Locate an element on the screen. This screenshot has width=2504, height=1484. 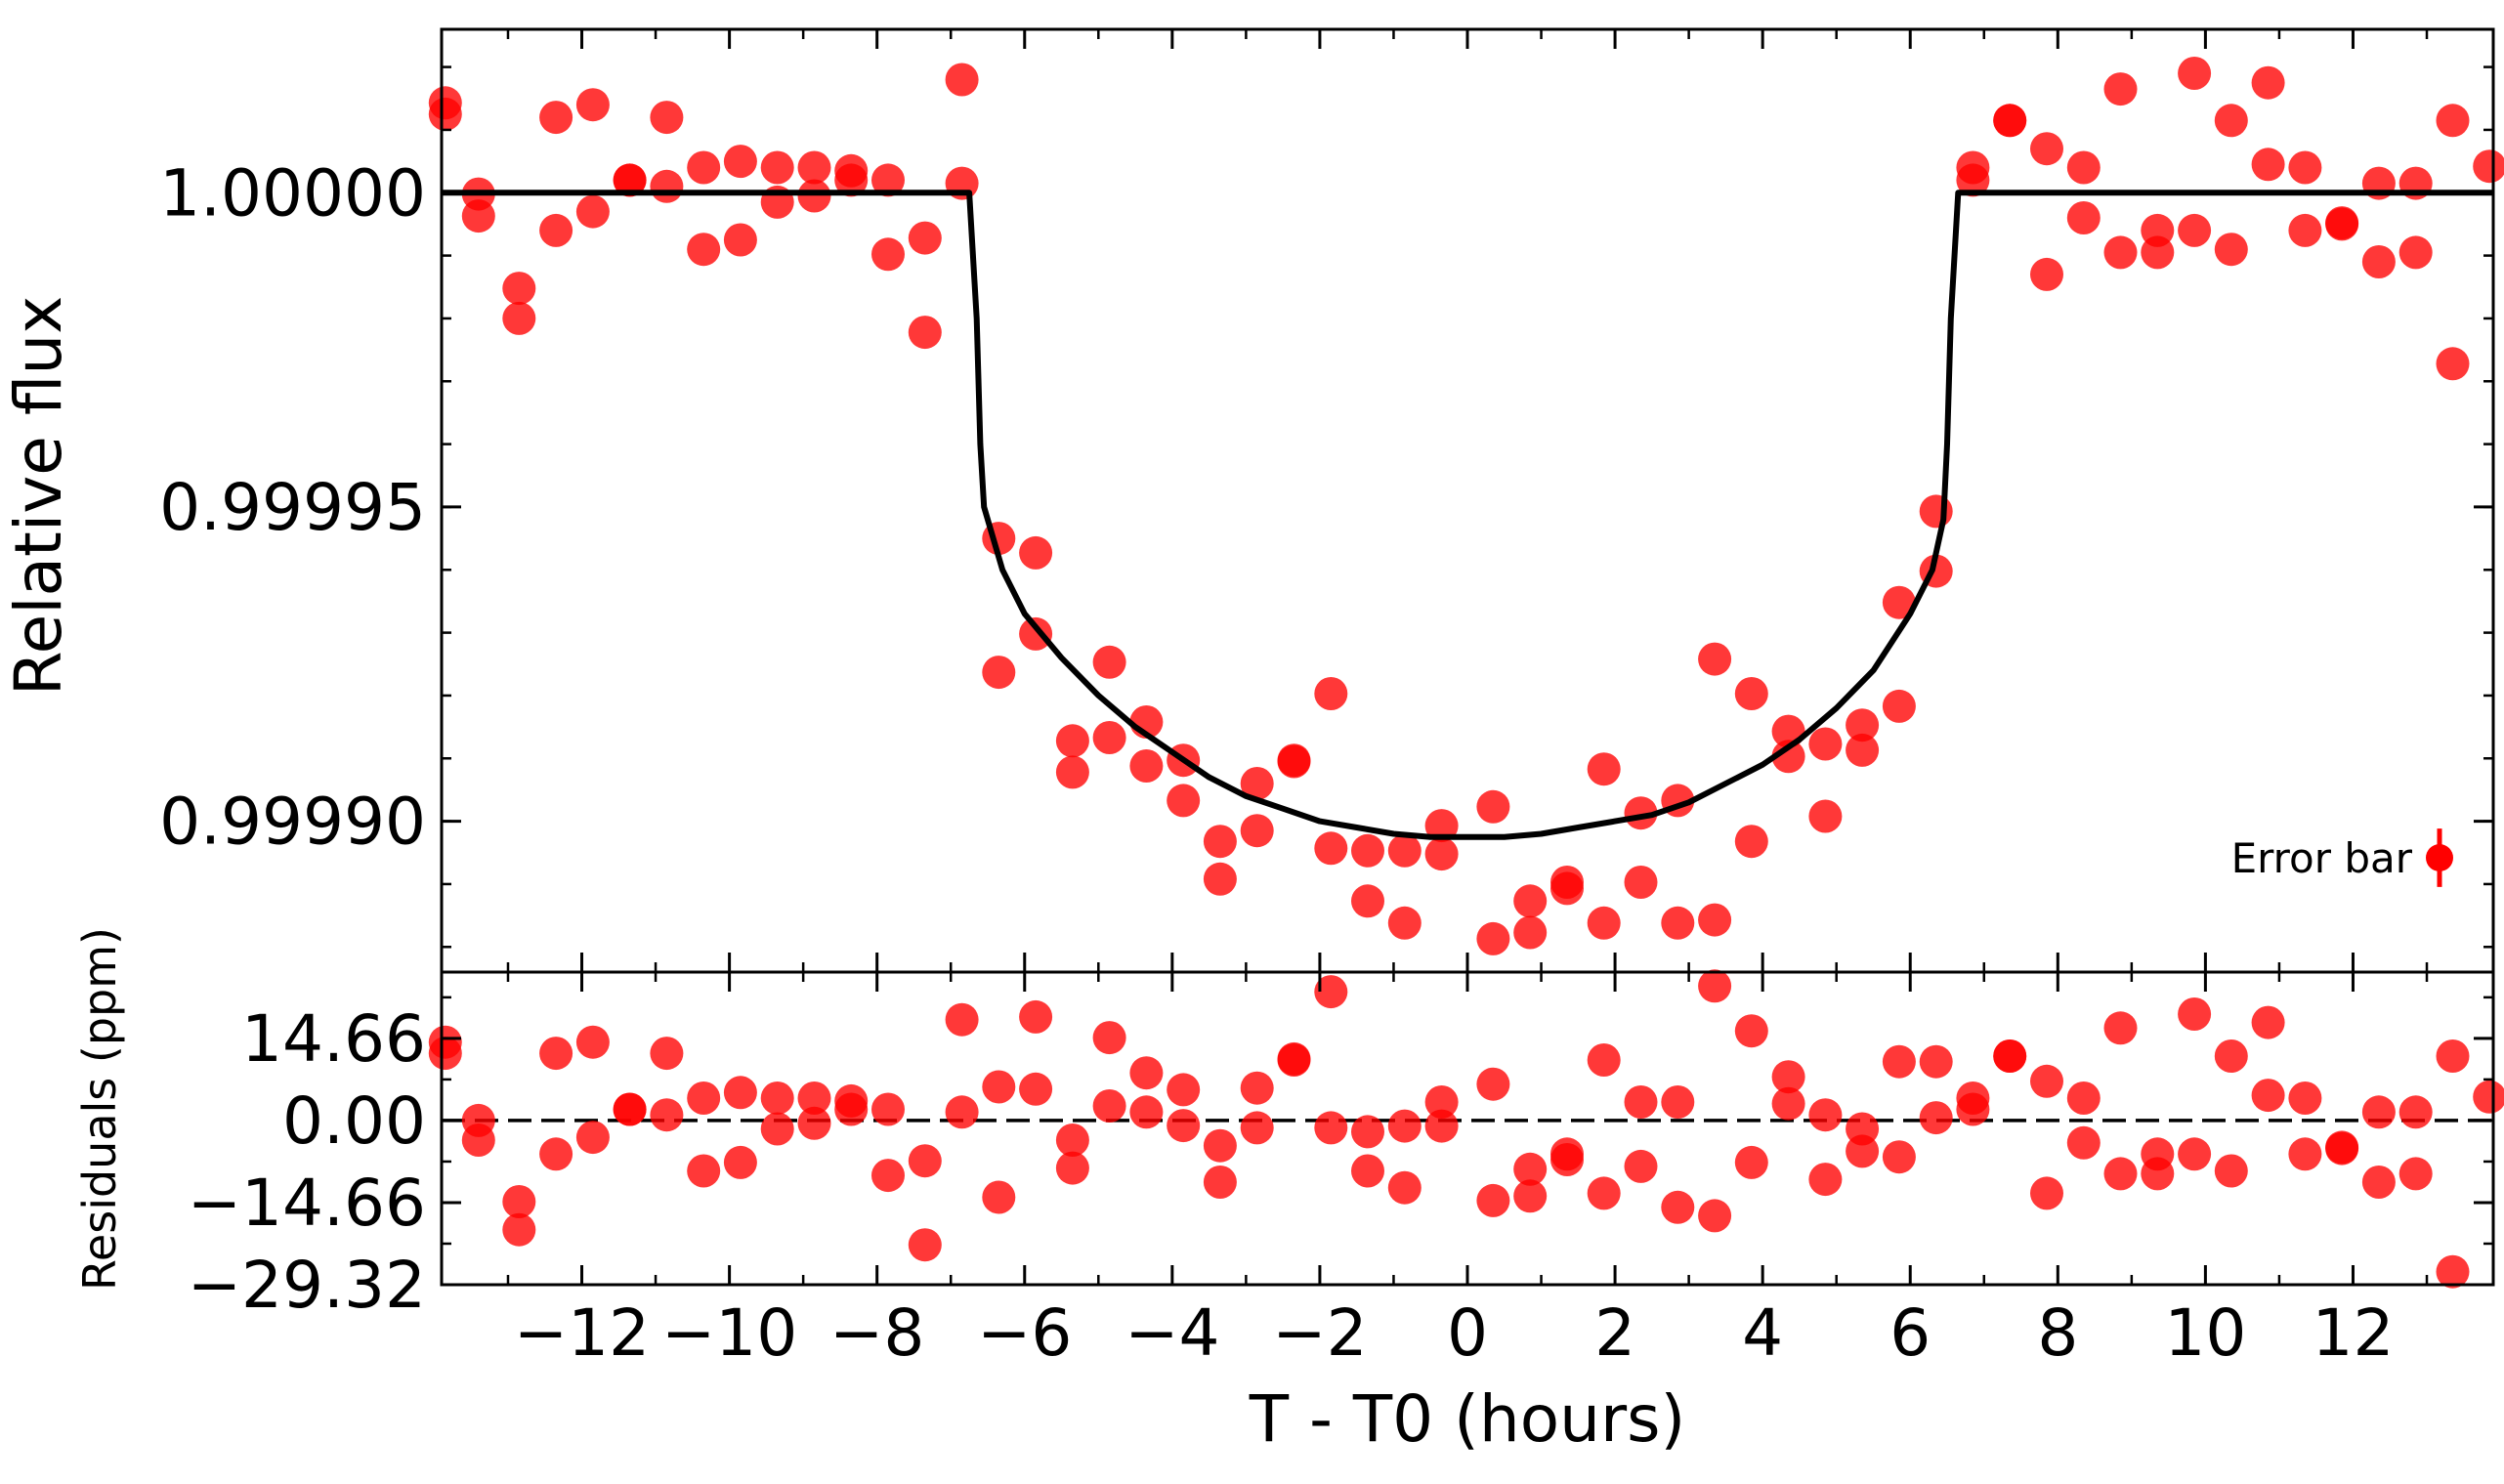
legend-marker is located at coordinates (2439, 857).